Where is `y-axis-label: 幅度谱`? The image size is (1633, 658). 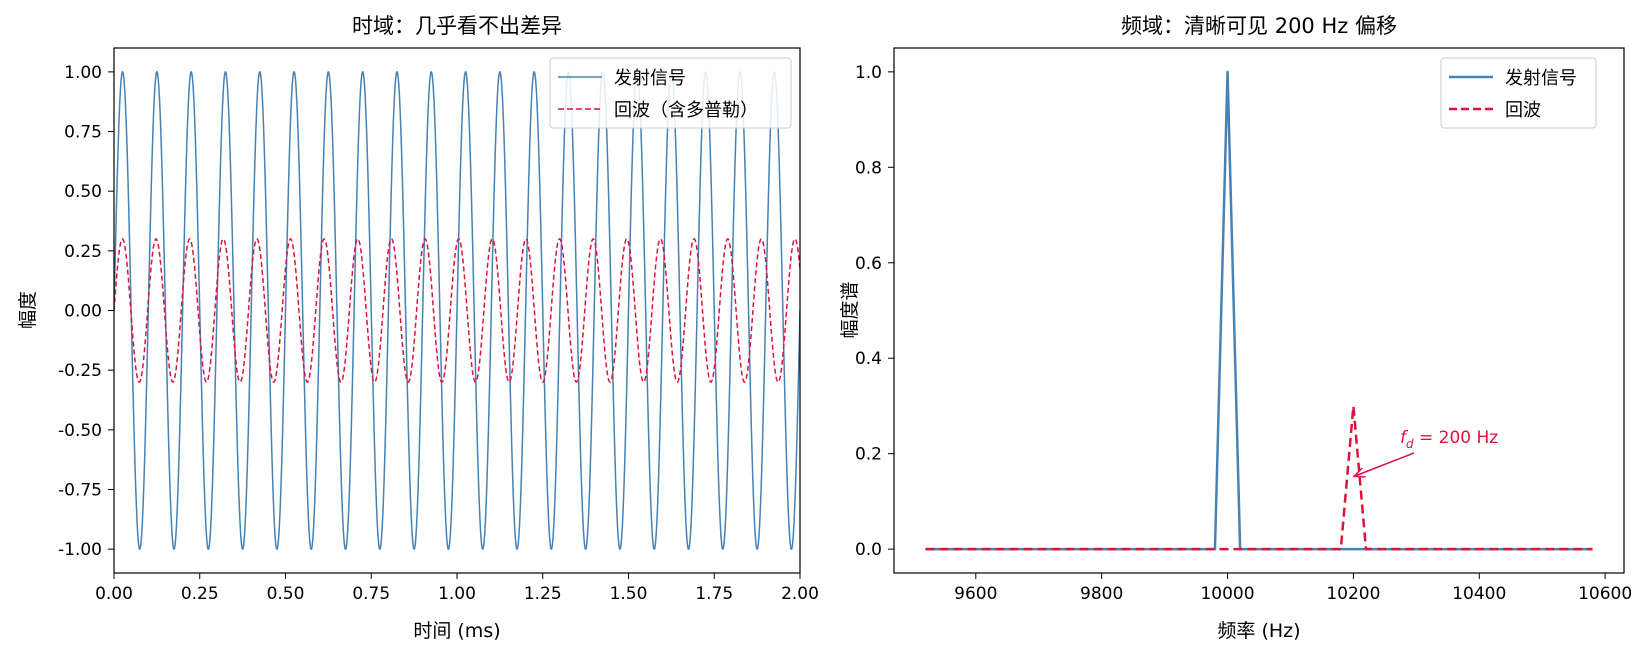
y-axis-label: 幅度谱 is located at coordinates (850, 309).